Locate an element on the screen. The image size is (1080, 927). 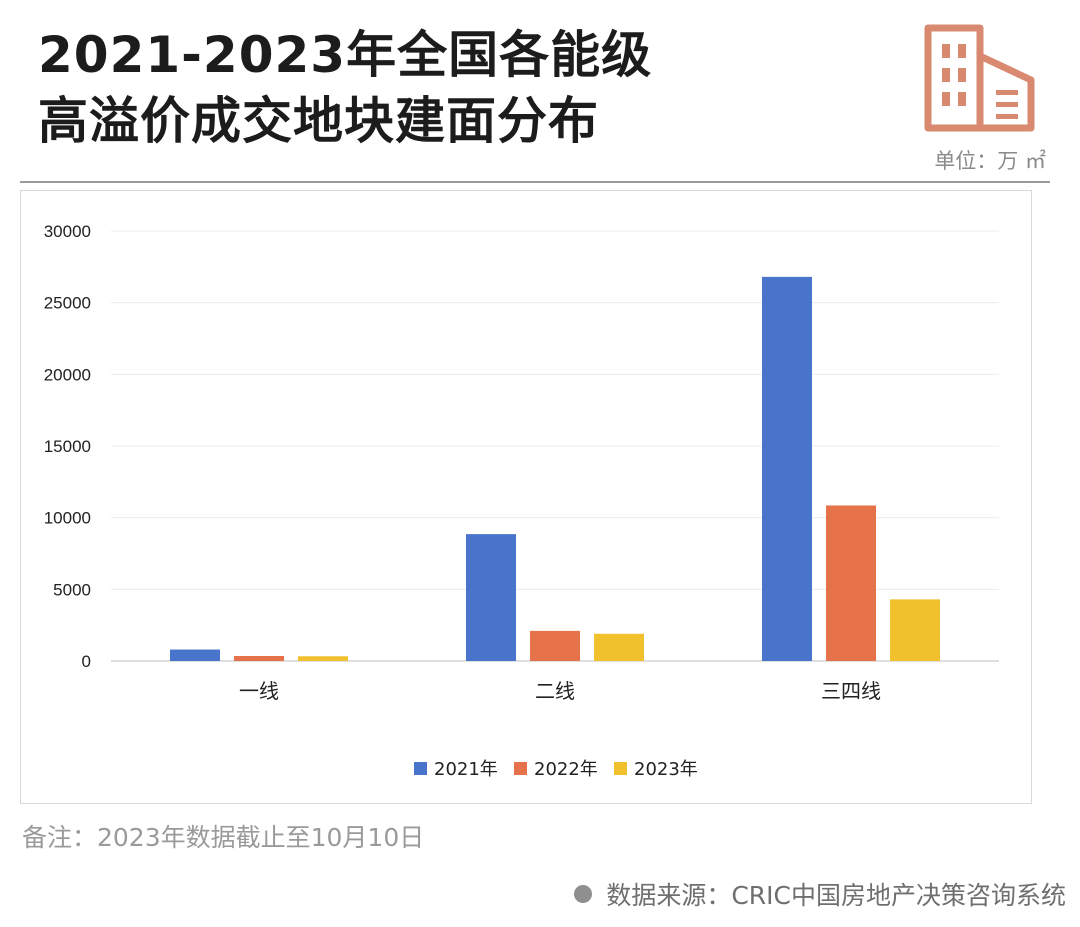
title-line-2: 高溢价成交地块建面分布 is located at coordinates (318, 121).